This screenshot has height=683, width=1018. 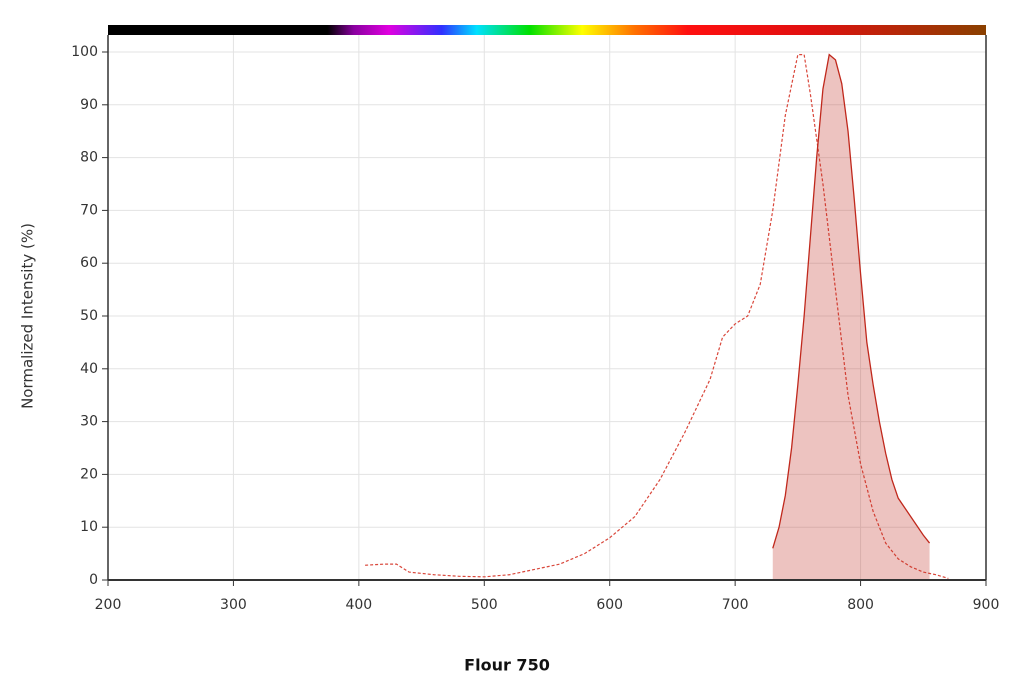 I want to click on x-tick-label: 400, so click(x=358, y=605).